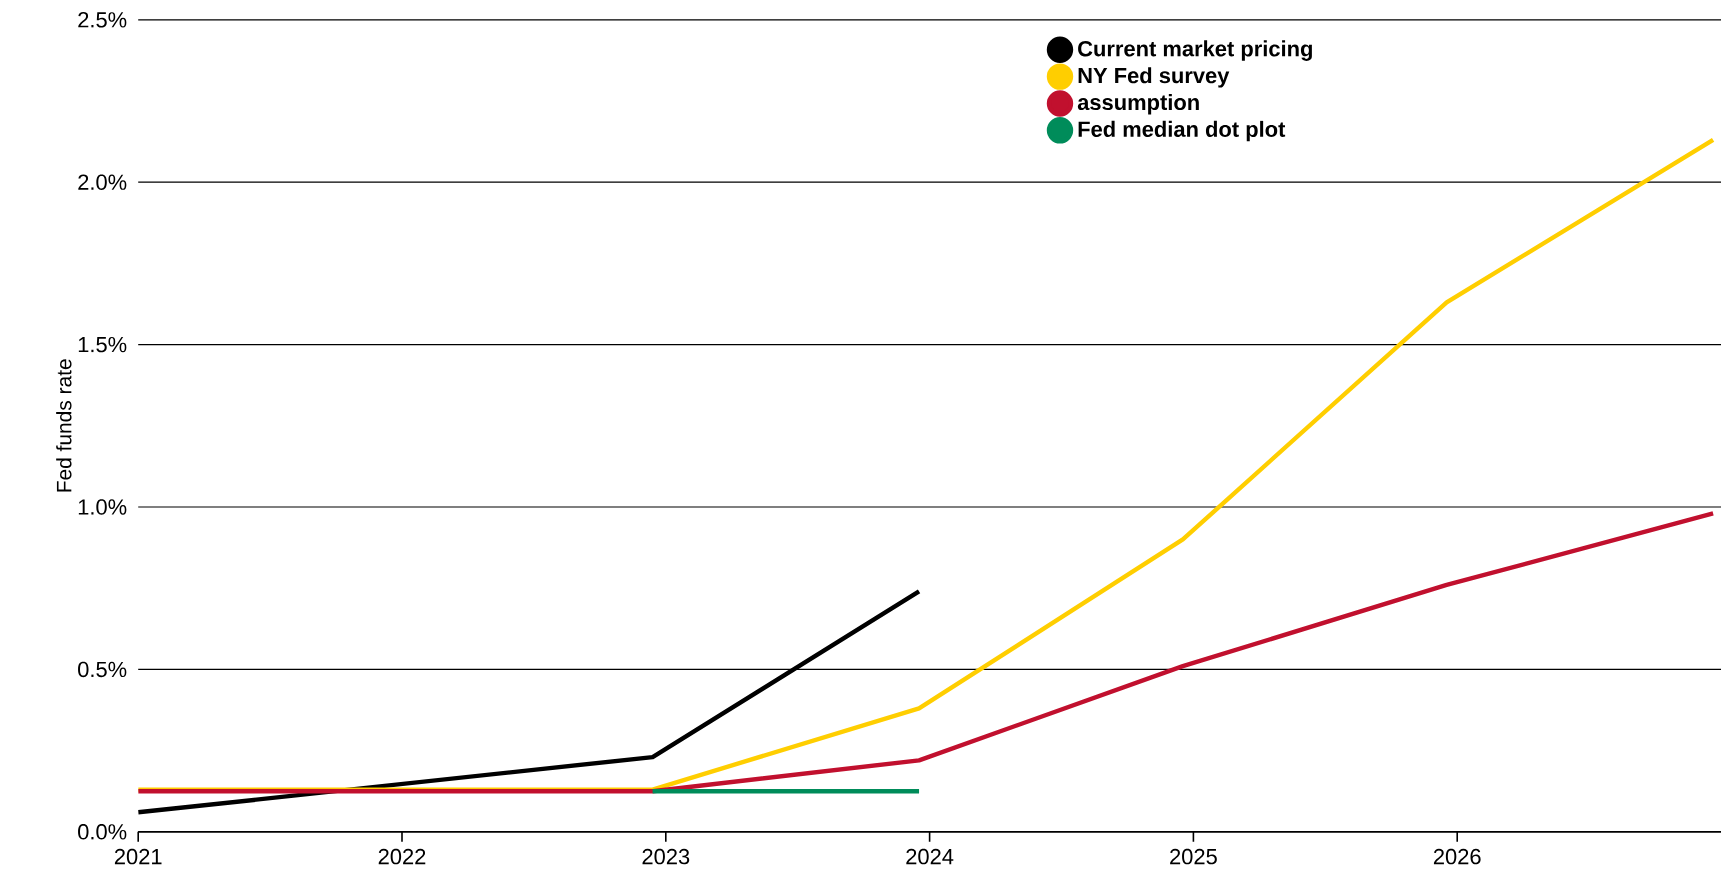 The height and width of the screenshot is (879, 1721). I want to click on y-axis-title: Fed funds rate, so click(64, 425).